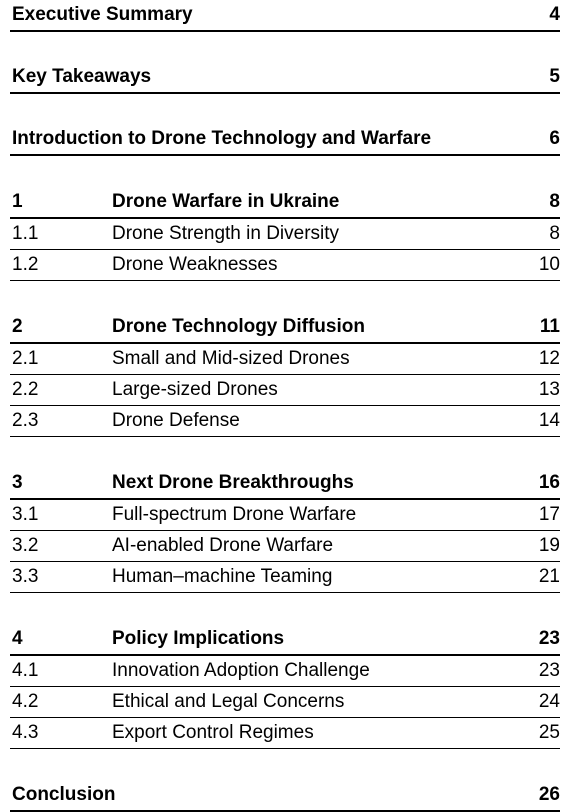 Image resolution: width=580 pixels, height=812 pixels. I want to click on toc-entry-page: 26, so click(549, 794).